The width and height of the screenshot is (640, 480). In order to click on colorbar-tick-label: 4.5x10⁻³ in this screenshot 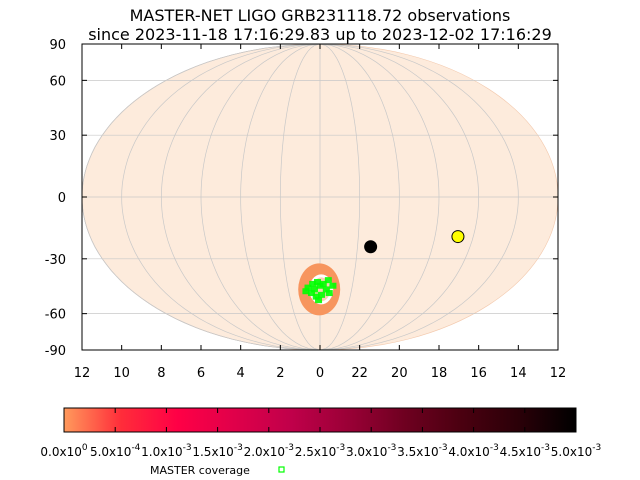, I will do `click(525, 451)`.